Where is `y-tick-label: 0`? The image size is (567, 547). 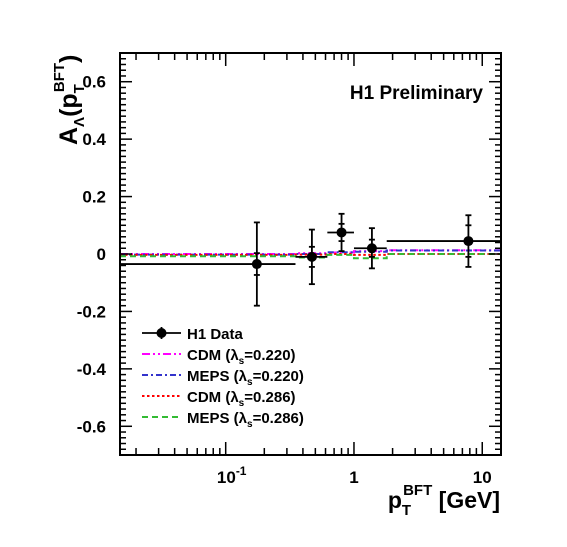
y-tick-label: 0 is located at coordinates (101, 254).